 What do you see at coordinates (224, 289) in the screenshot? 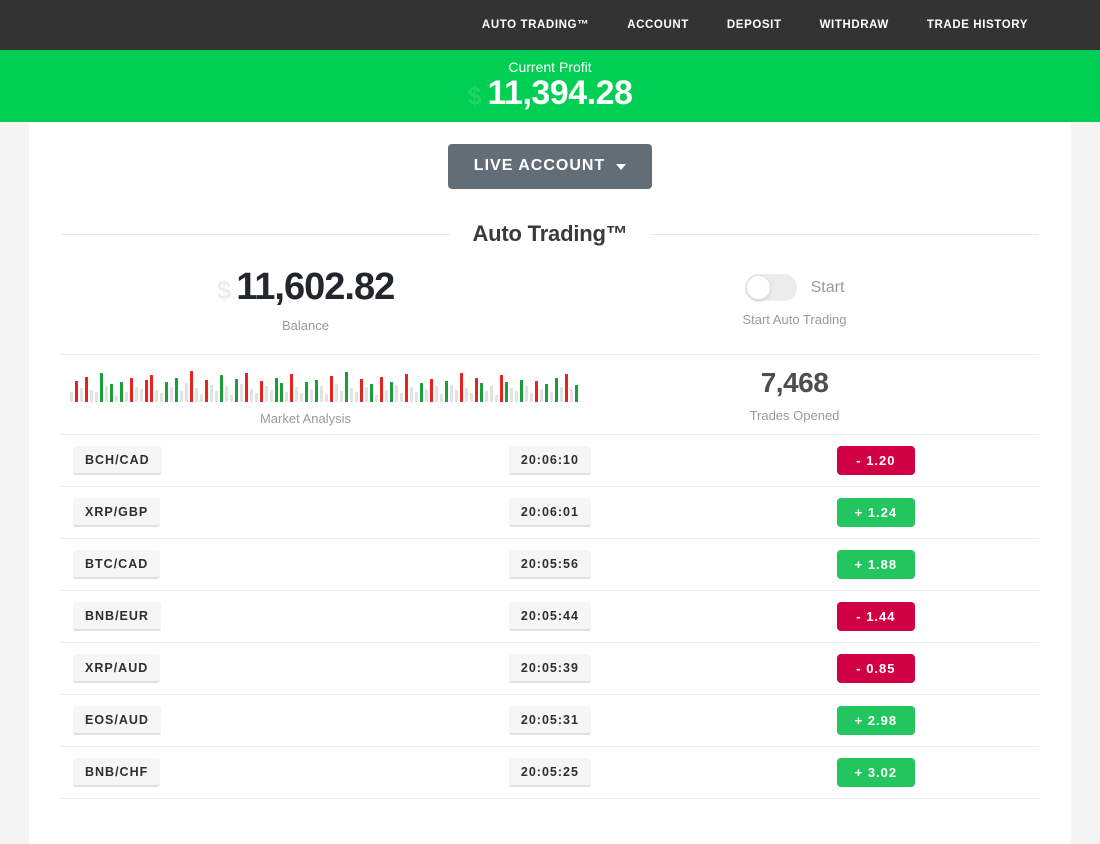
I see `currency-symbol: $` at bounding box center [224, 289].